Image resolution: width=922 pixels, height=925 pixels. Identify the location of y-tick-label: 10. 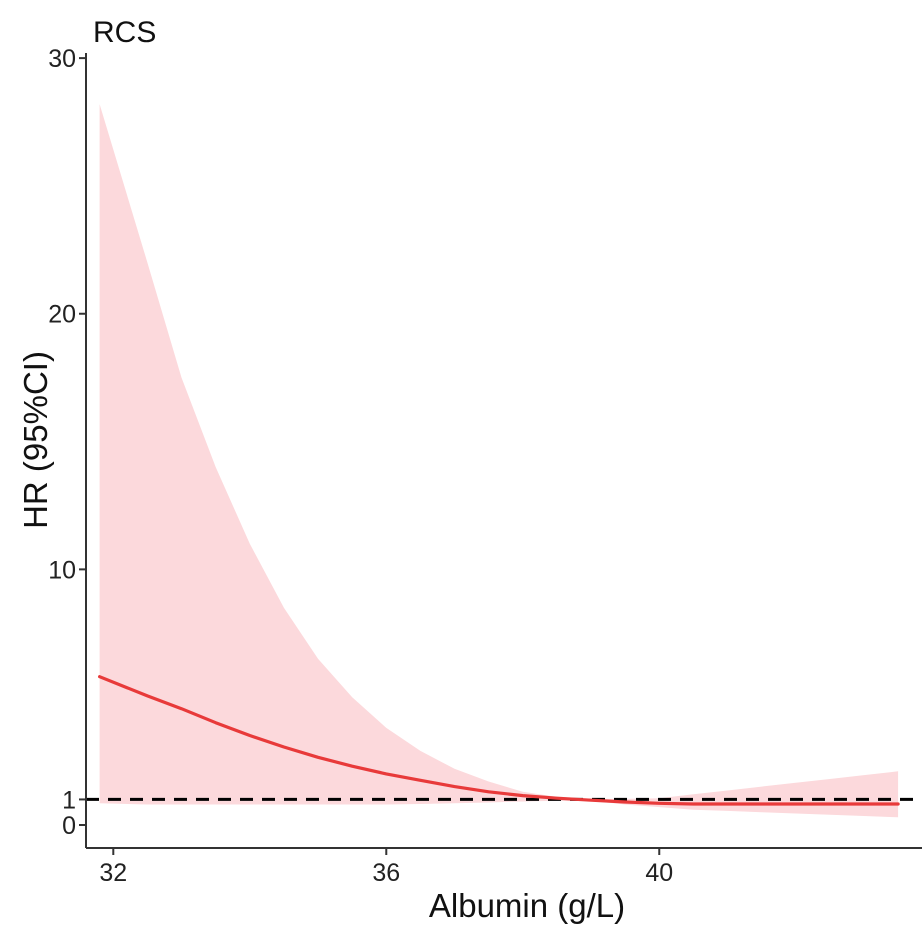
(62, 570).